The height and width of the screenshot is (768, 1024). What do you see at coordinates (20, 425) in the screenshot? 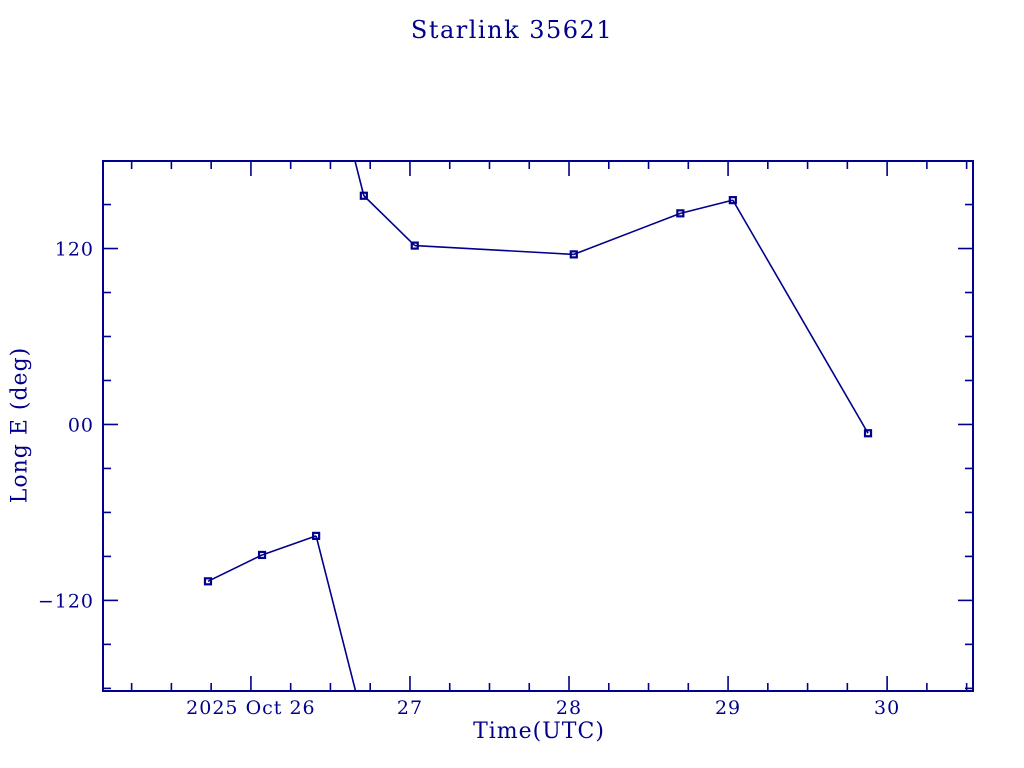
I see `y-axis-title: Long E (deg)` at bounding box center [20, 425].